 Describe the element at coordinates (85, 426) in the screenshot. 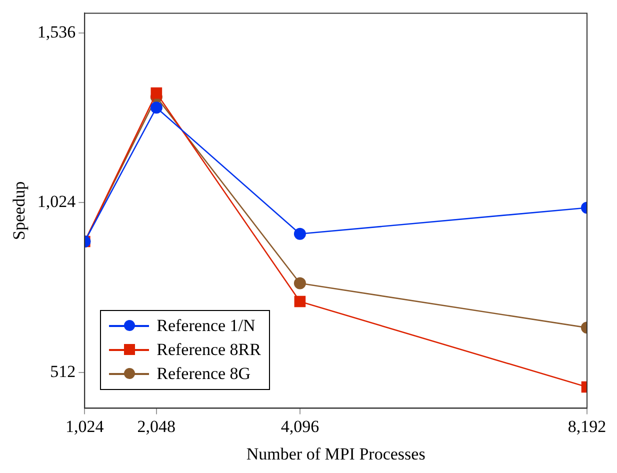

I see `x-tick-label: 1,024` at that location.